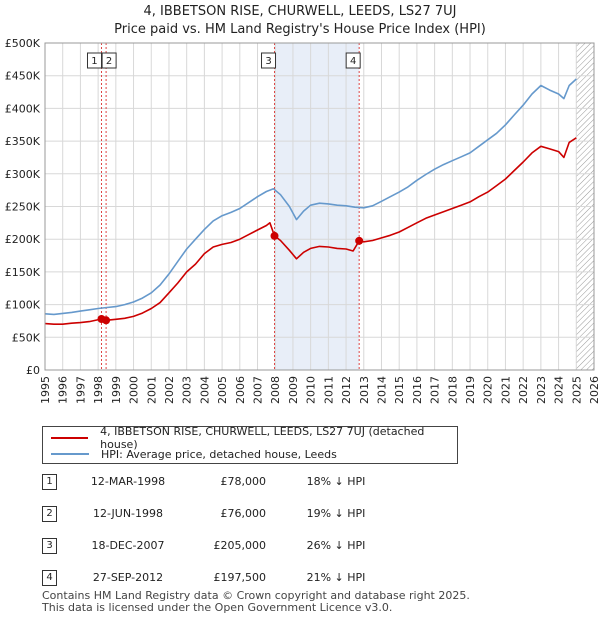  Describe the element at coordinates (23, 43) in the screenshot. I see `y-tick-label: £500K` at that location.